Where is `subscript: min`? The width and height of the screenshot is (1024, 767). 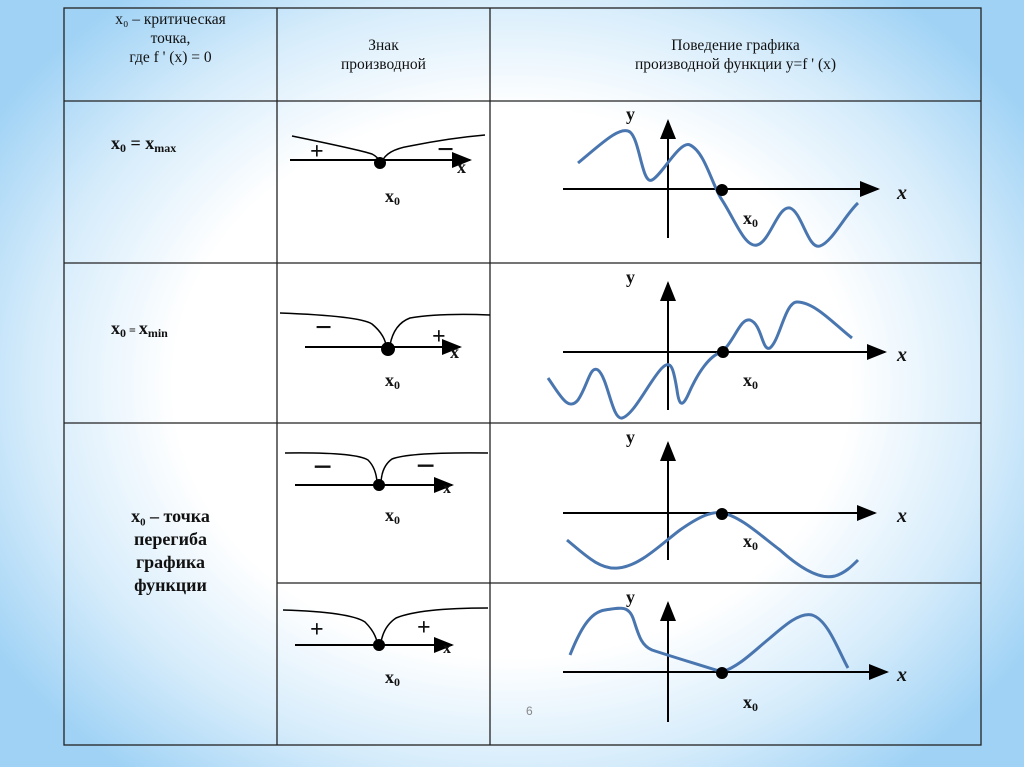 subscript: min is located at coordinates (157, 333).